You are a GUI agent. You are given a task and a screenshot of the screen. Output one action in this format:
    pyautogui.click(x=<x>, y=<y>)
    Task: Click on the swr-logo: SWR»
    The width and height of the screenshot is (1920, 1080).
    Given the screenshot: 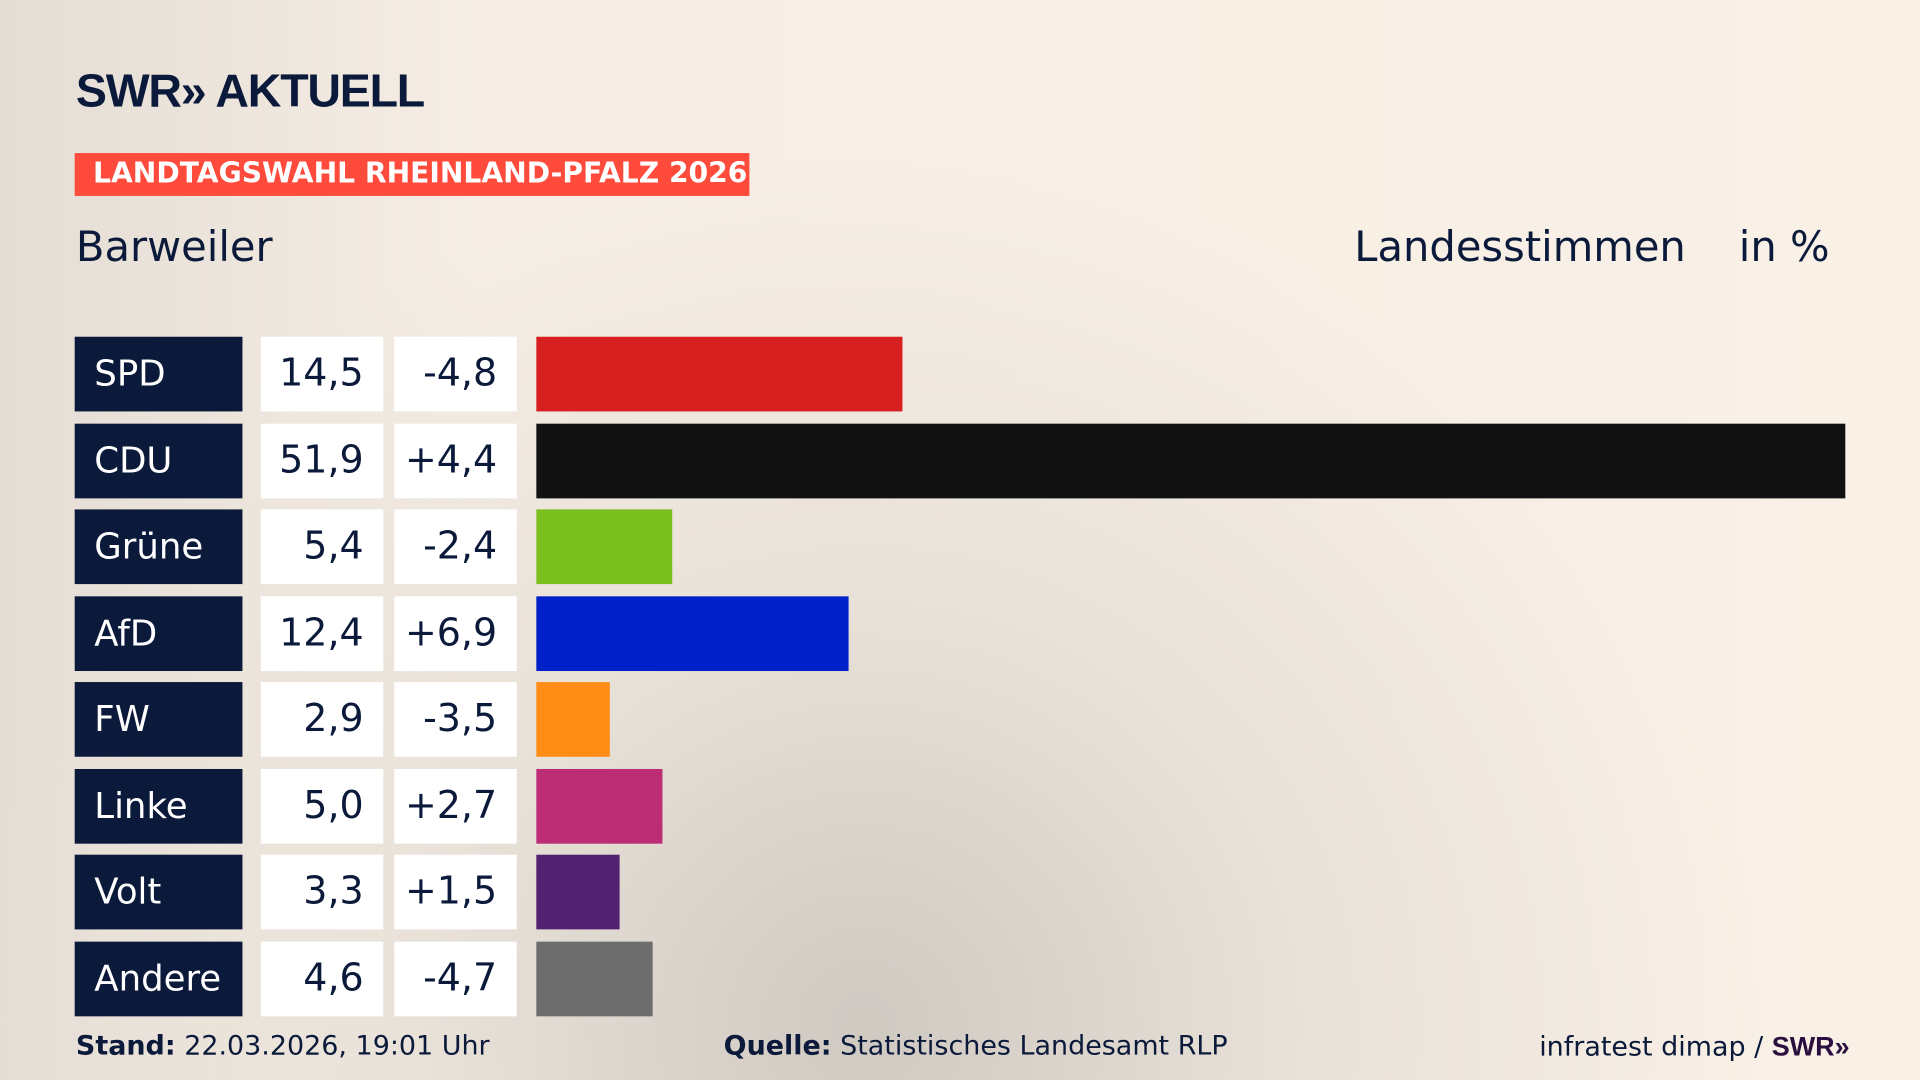 What is the action you would take?
    pyautogui.click(x=1810, y=1046)
    